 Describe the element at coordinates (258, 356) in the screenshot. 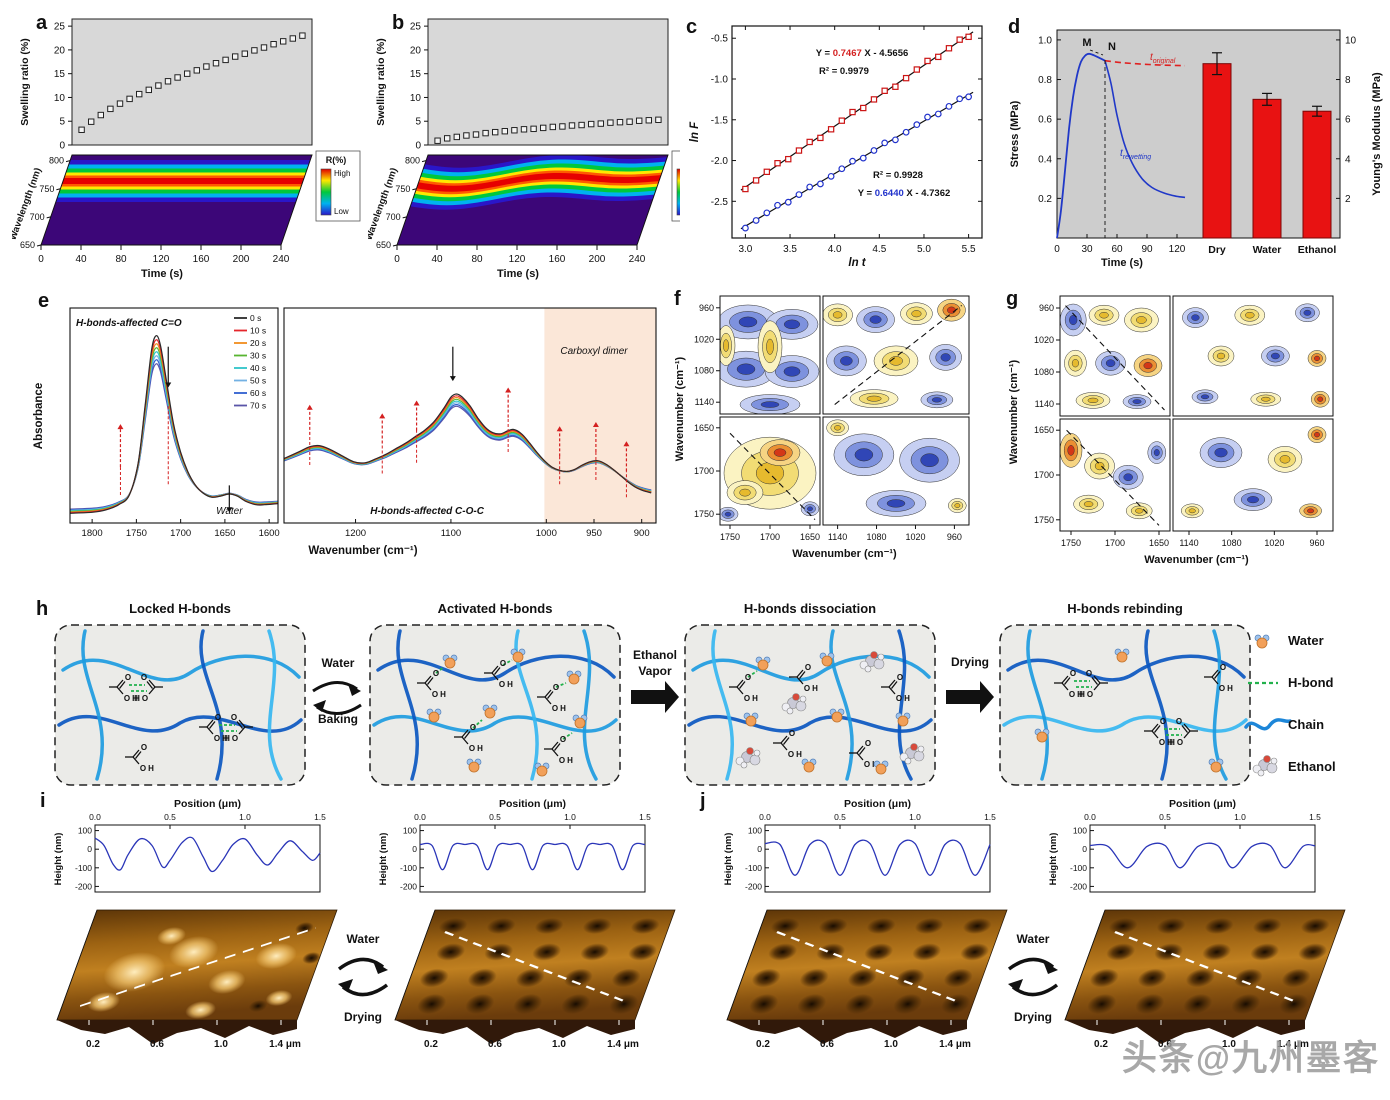

I see `svg-text: 30 s` at that location.